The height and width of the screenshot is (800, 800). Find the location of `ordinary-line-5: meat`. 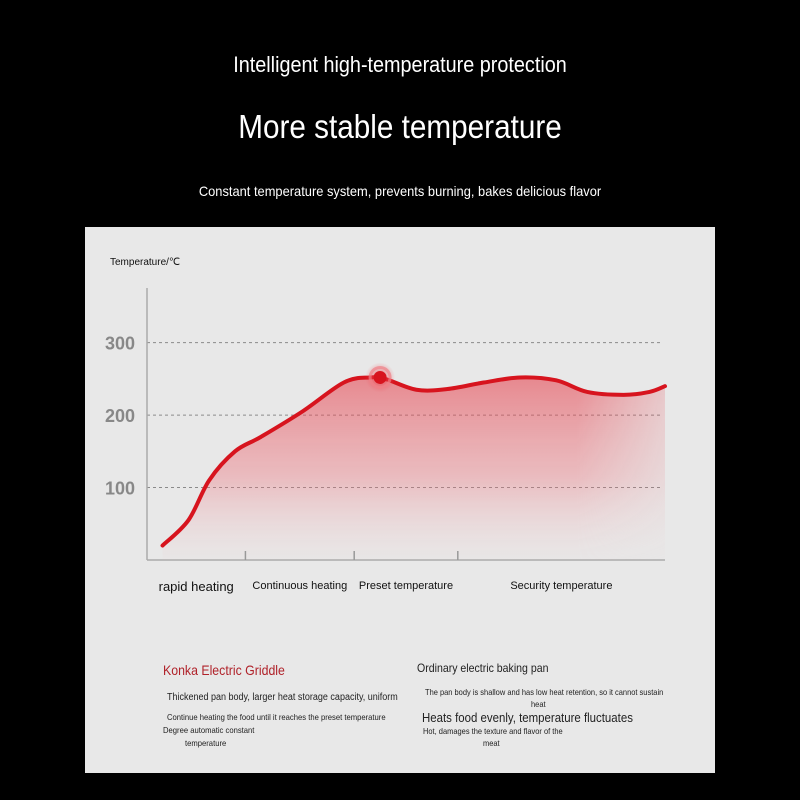

ordinary-line-5: meat is located at coordinates (491, 743).